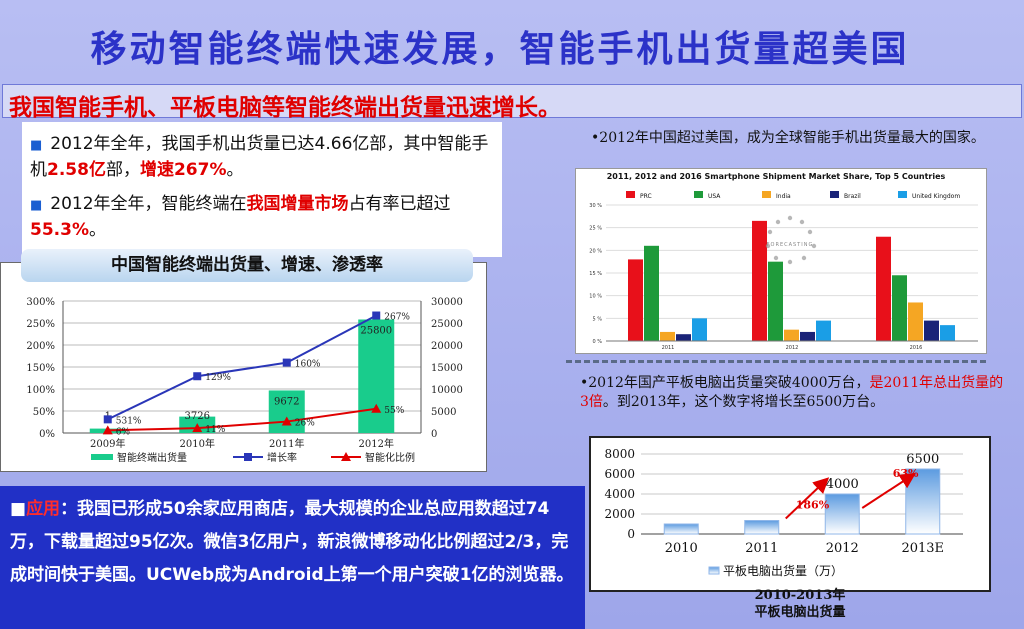  I want to click on legend-swatch-shipments, so click(102, 457).